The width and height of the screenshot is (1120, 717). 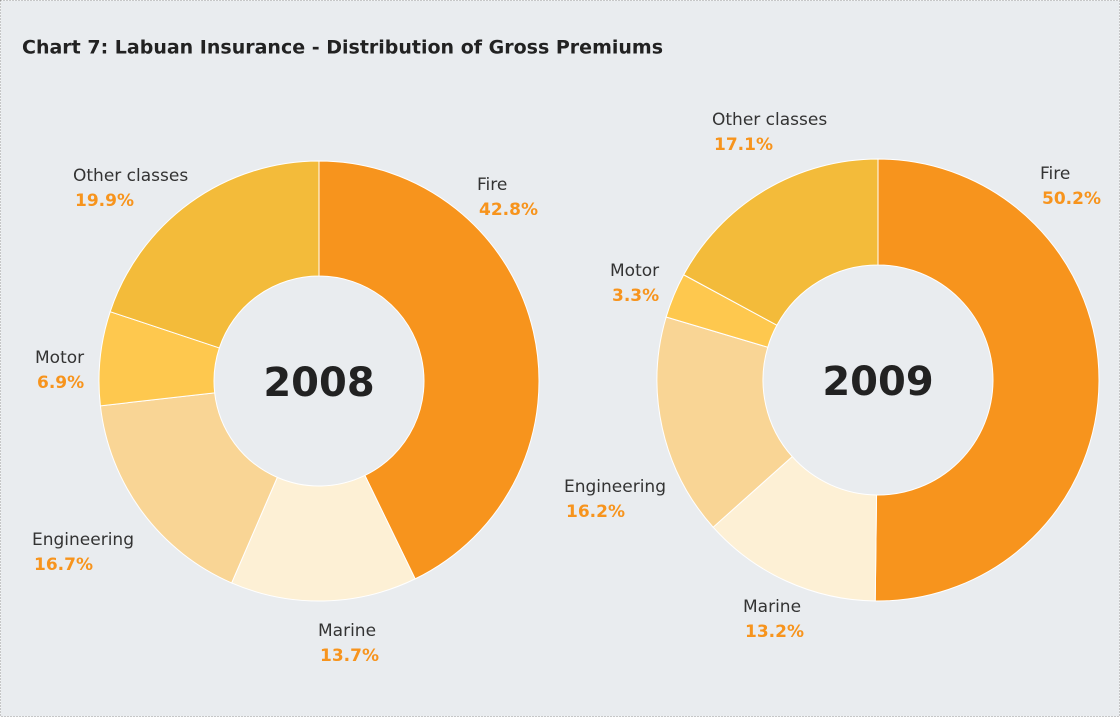 I want to click on segment-value: 13.7%, so click(x=349, y=656).